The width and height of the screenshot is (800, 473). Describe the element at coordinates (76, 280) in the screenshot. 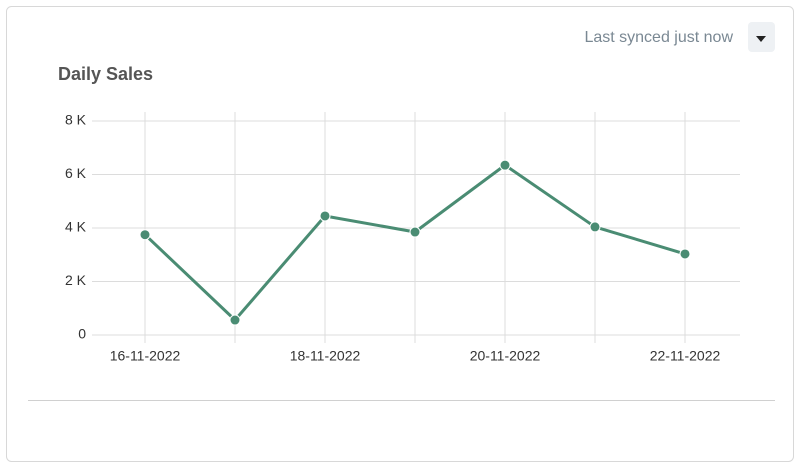

I see `y-tick-label: 2 K` at that location.